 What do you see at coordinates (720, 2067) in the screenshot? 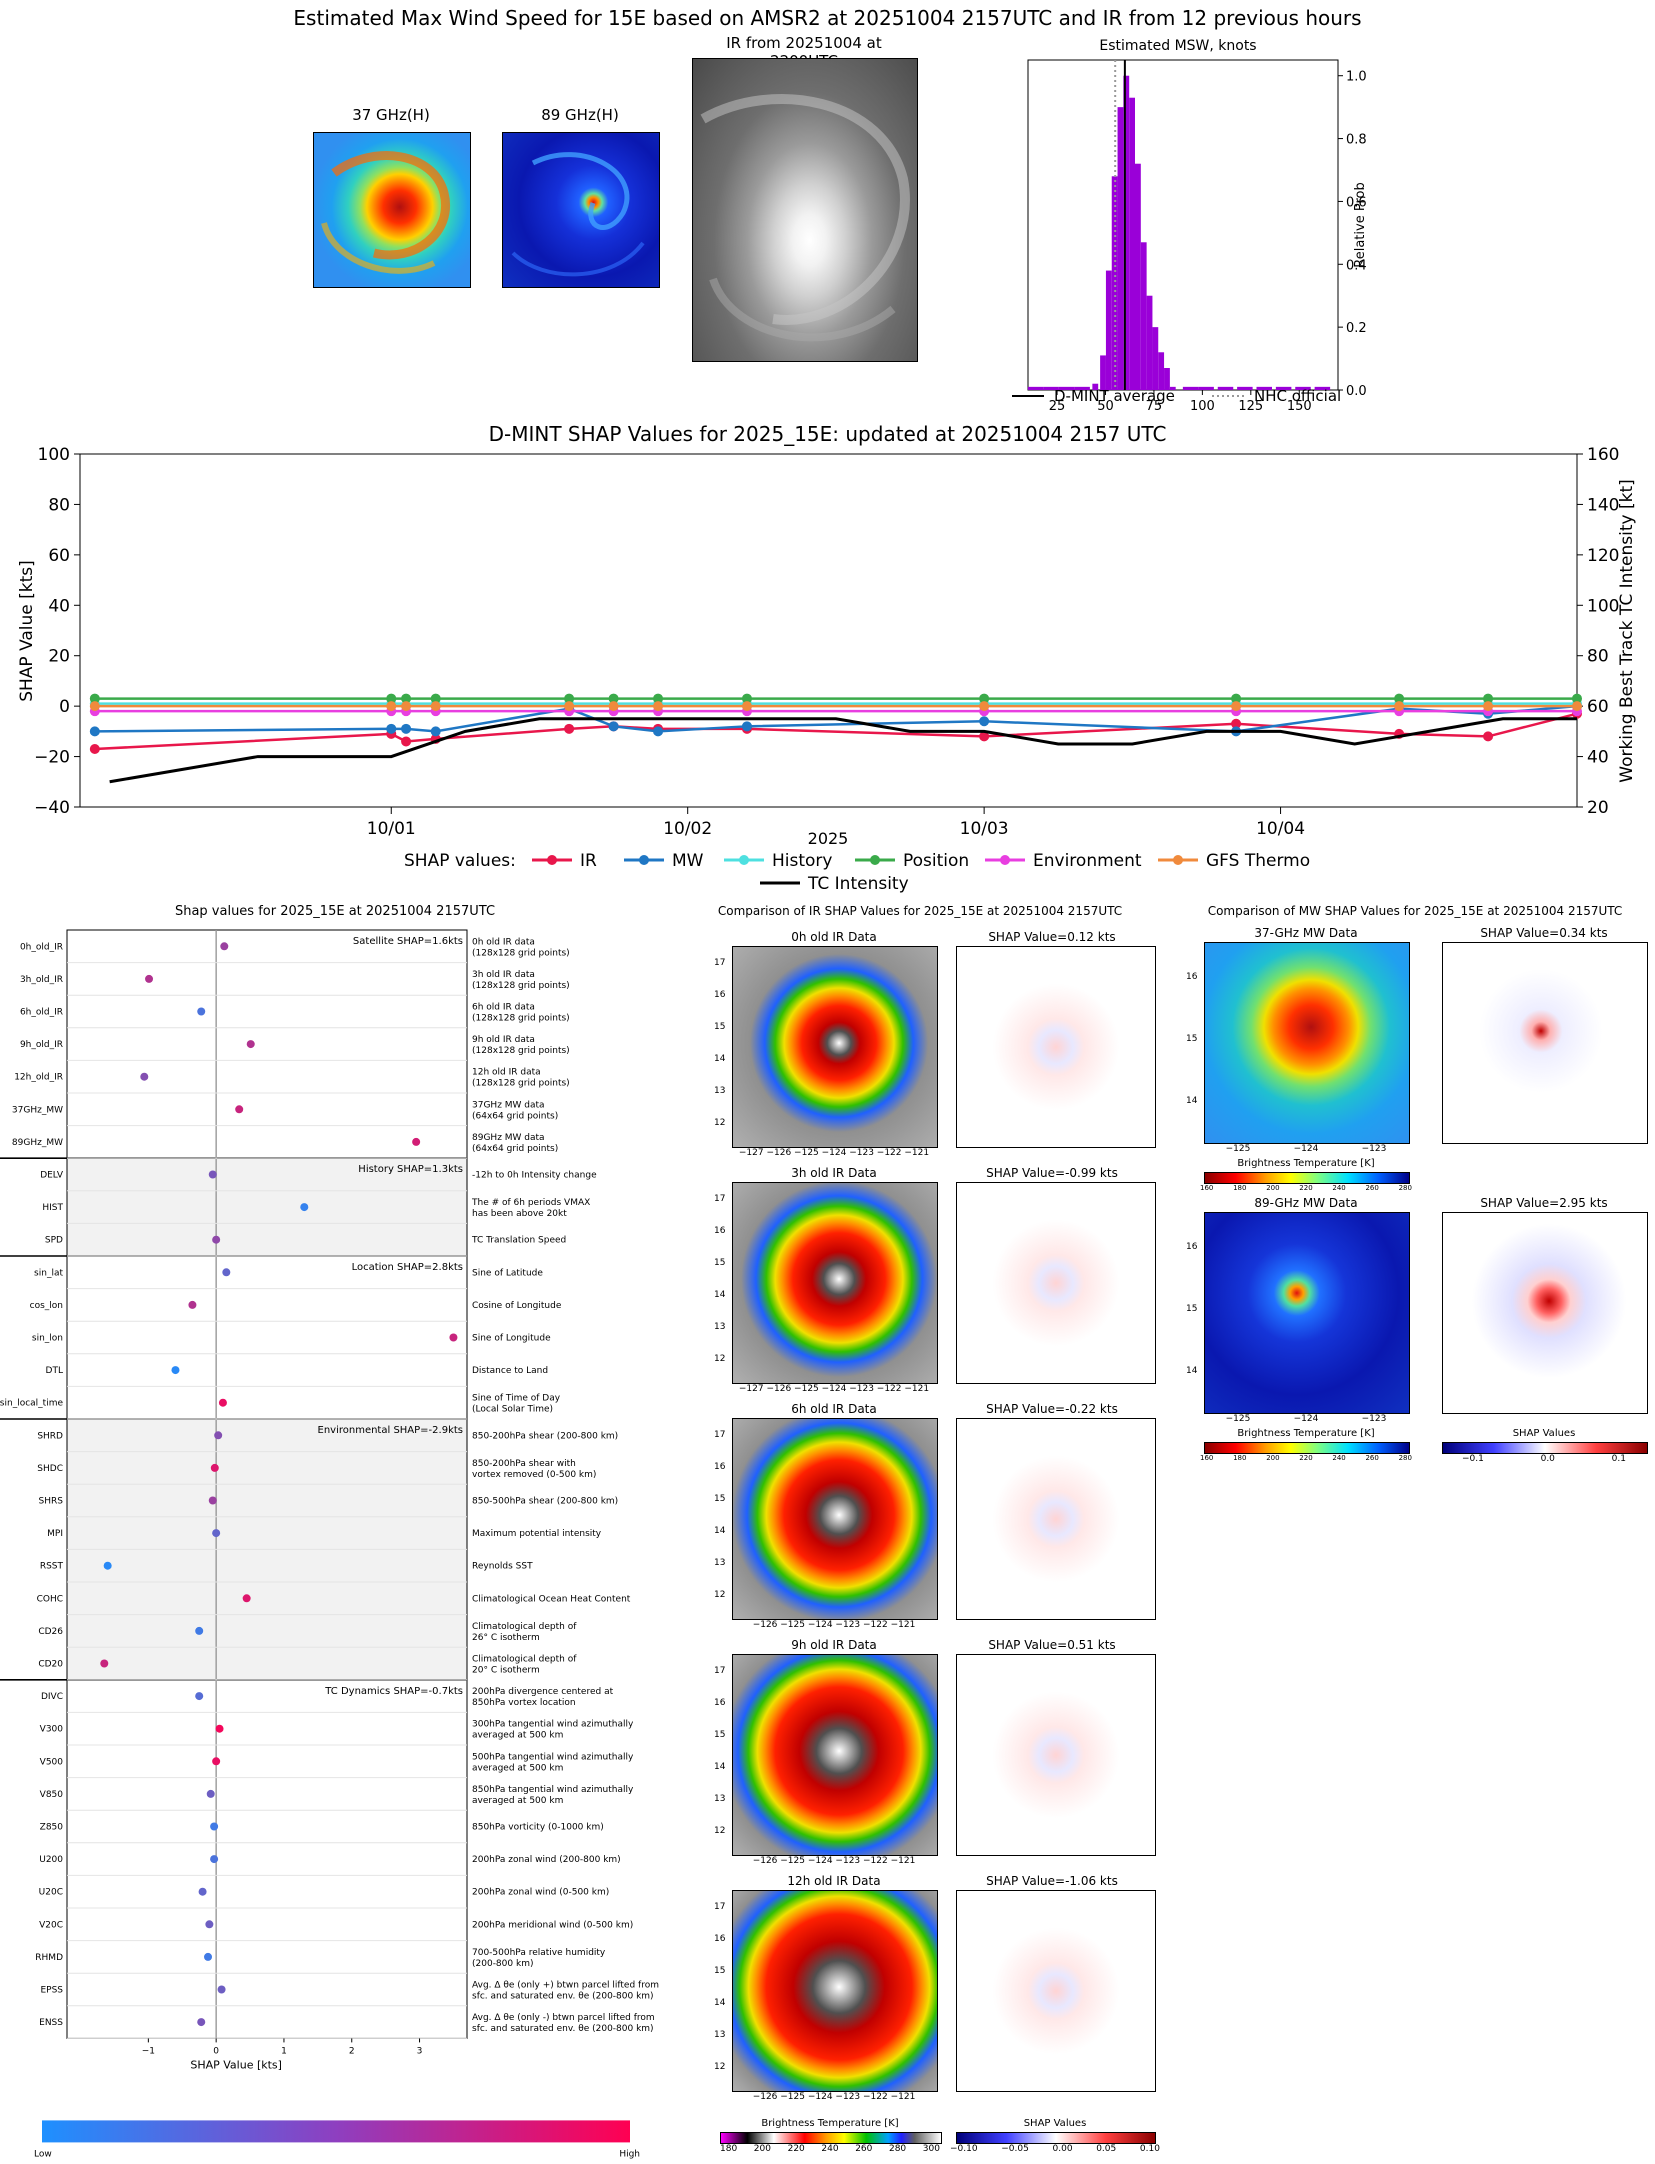
I see `ir-ytick-label: 12` at bounding box center [720, 2067].